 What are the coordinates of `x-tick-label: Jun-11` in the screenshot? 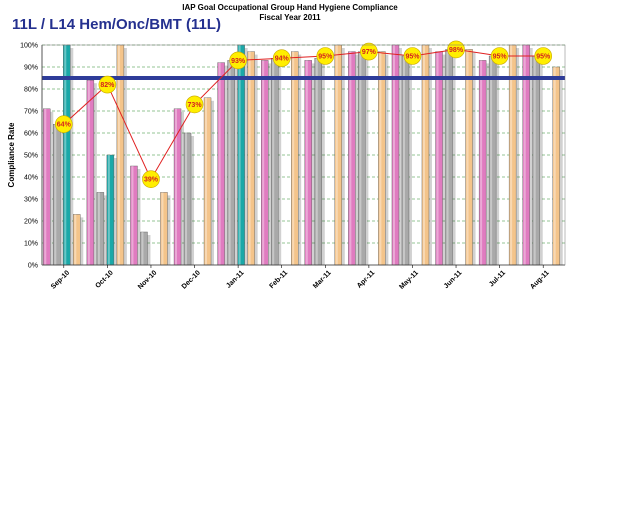 It's located at (453, 279).